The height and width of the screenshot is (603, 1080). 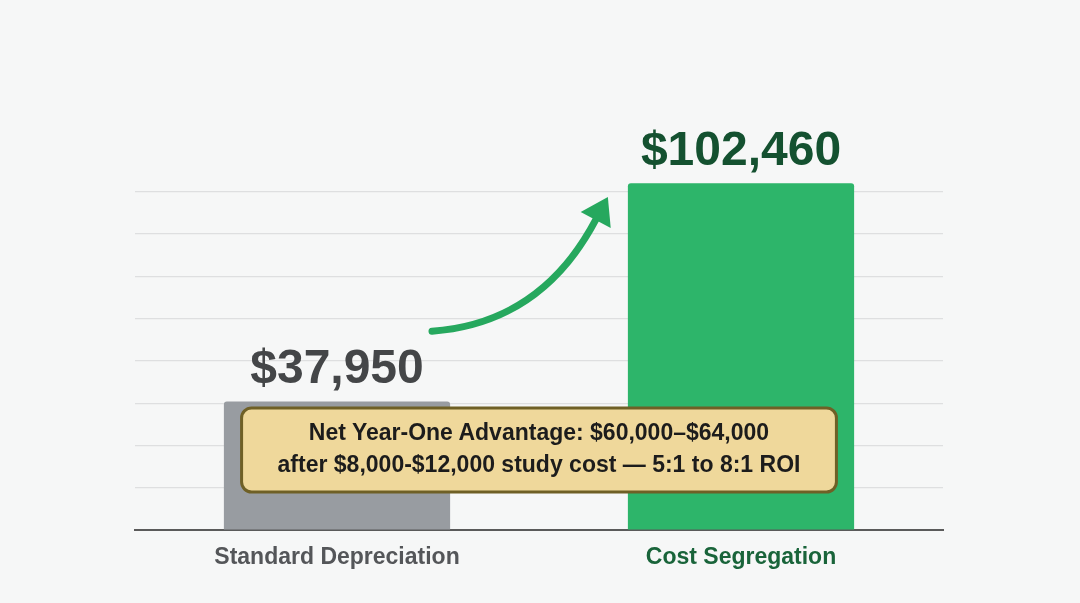 What do you see at coordinates (337, 366) in the screenshot?
I see `data-label: $37,950` at bounding box center [337, 366].